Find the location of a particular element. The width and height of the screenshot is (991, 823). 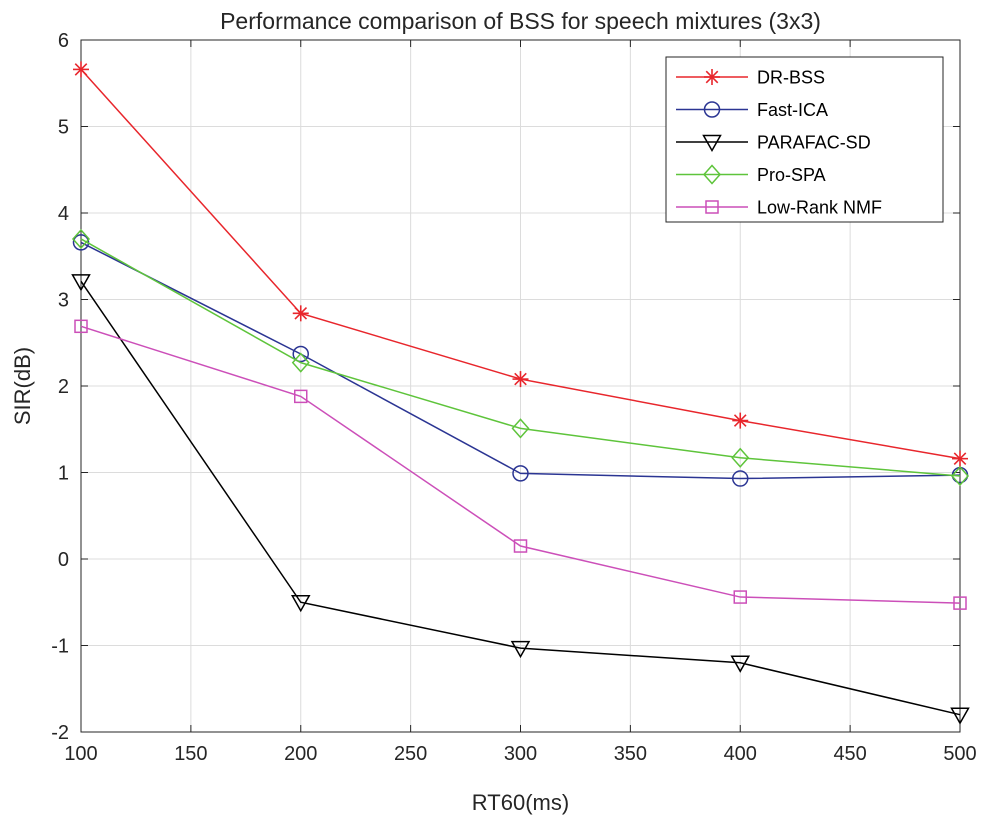

y-tick-label: 1 is located at coordinates (63, 474).